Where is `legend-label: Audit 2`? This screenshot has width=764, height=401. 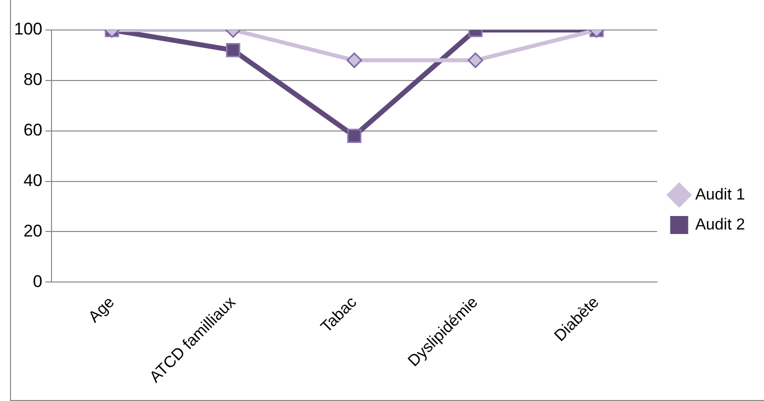
legend-label: Audit 2 is located at coordinates (720, 225).